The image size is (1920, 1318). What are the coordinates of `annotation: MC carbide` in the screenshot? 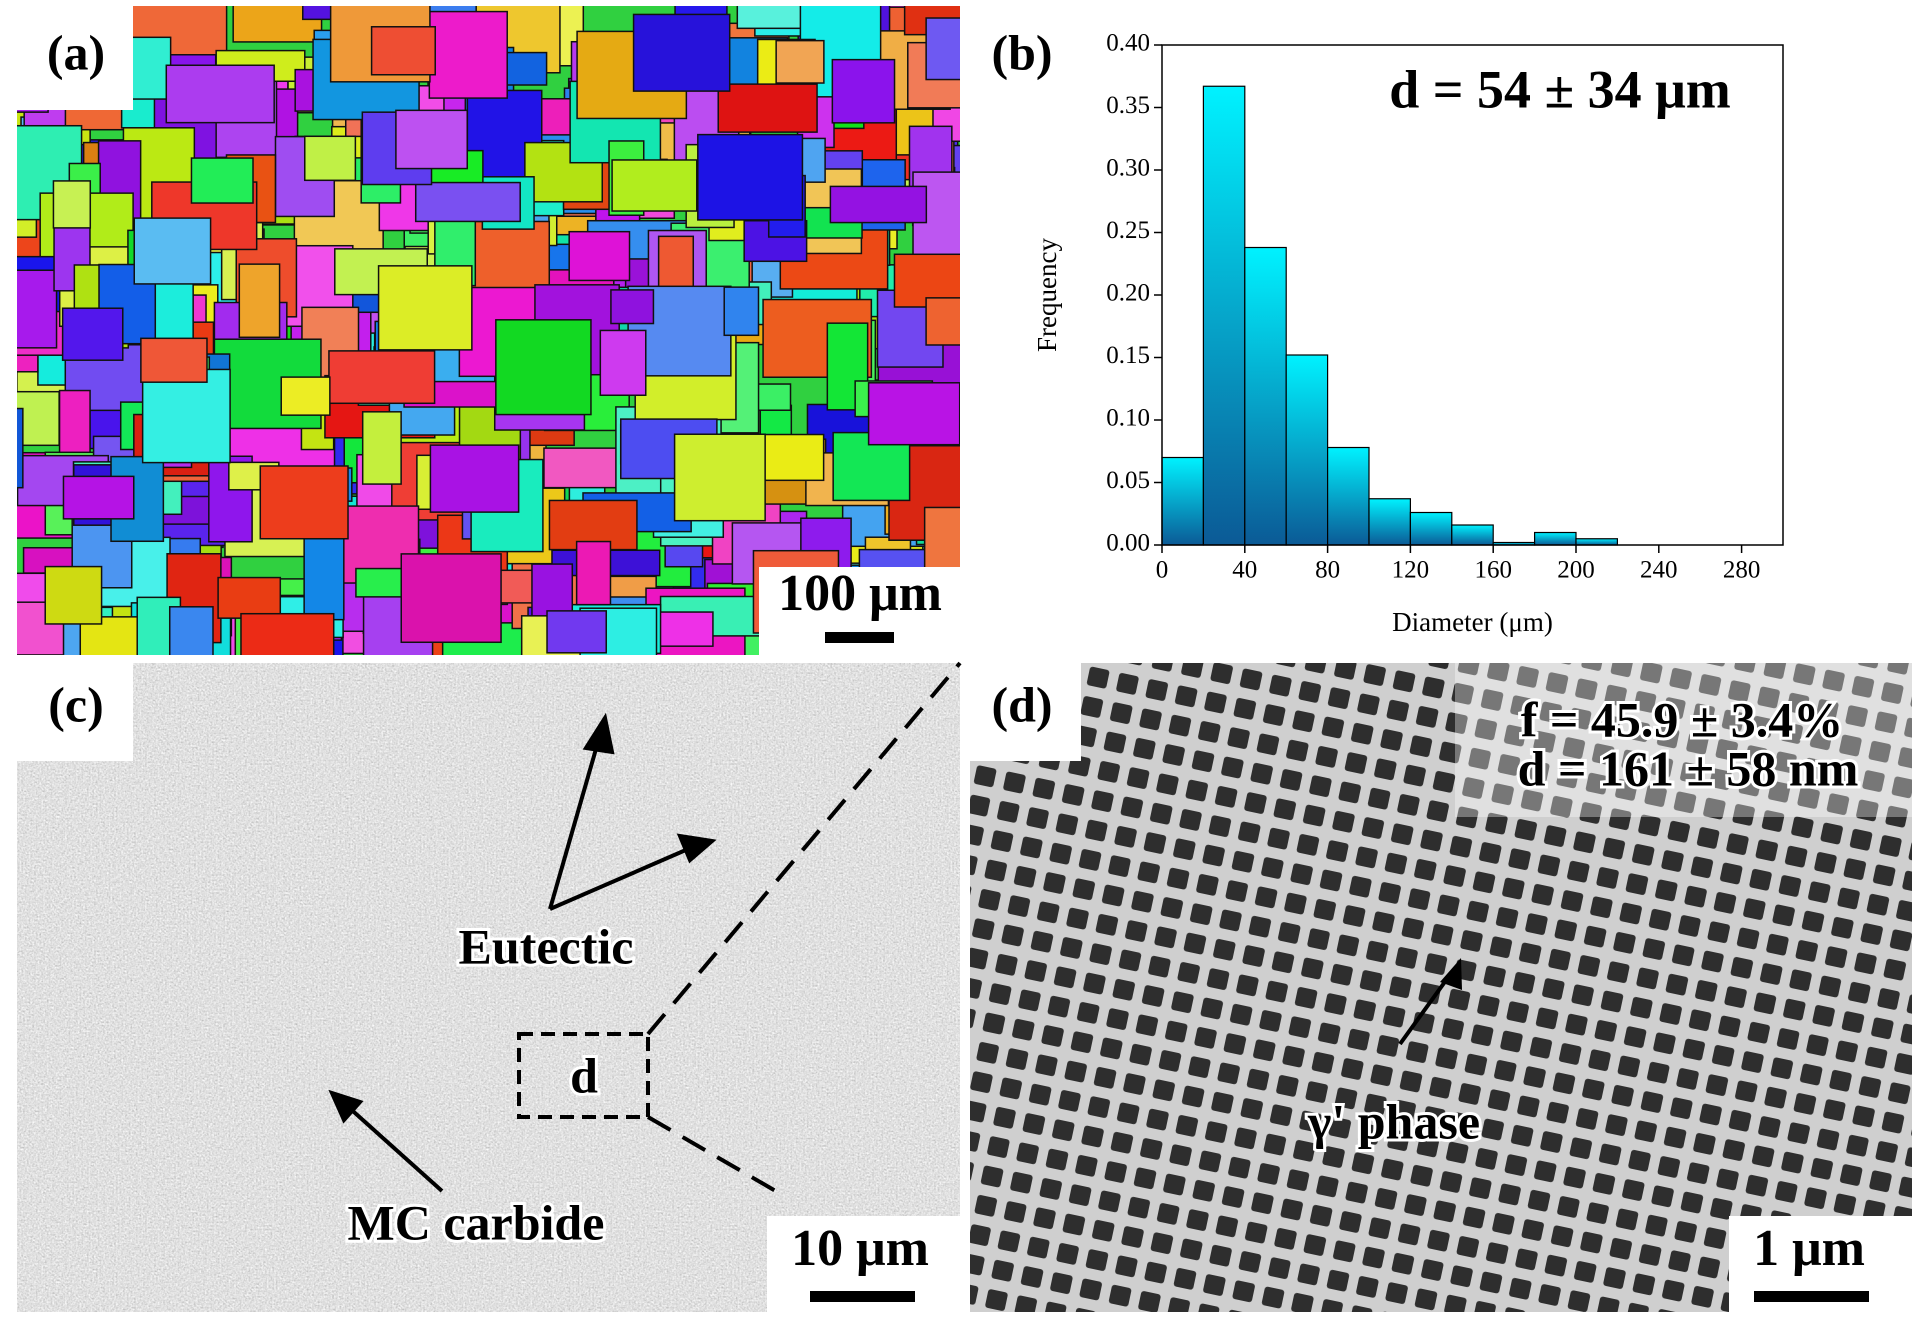 It's located at (476, 1222).